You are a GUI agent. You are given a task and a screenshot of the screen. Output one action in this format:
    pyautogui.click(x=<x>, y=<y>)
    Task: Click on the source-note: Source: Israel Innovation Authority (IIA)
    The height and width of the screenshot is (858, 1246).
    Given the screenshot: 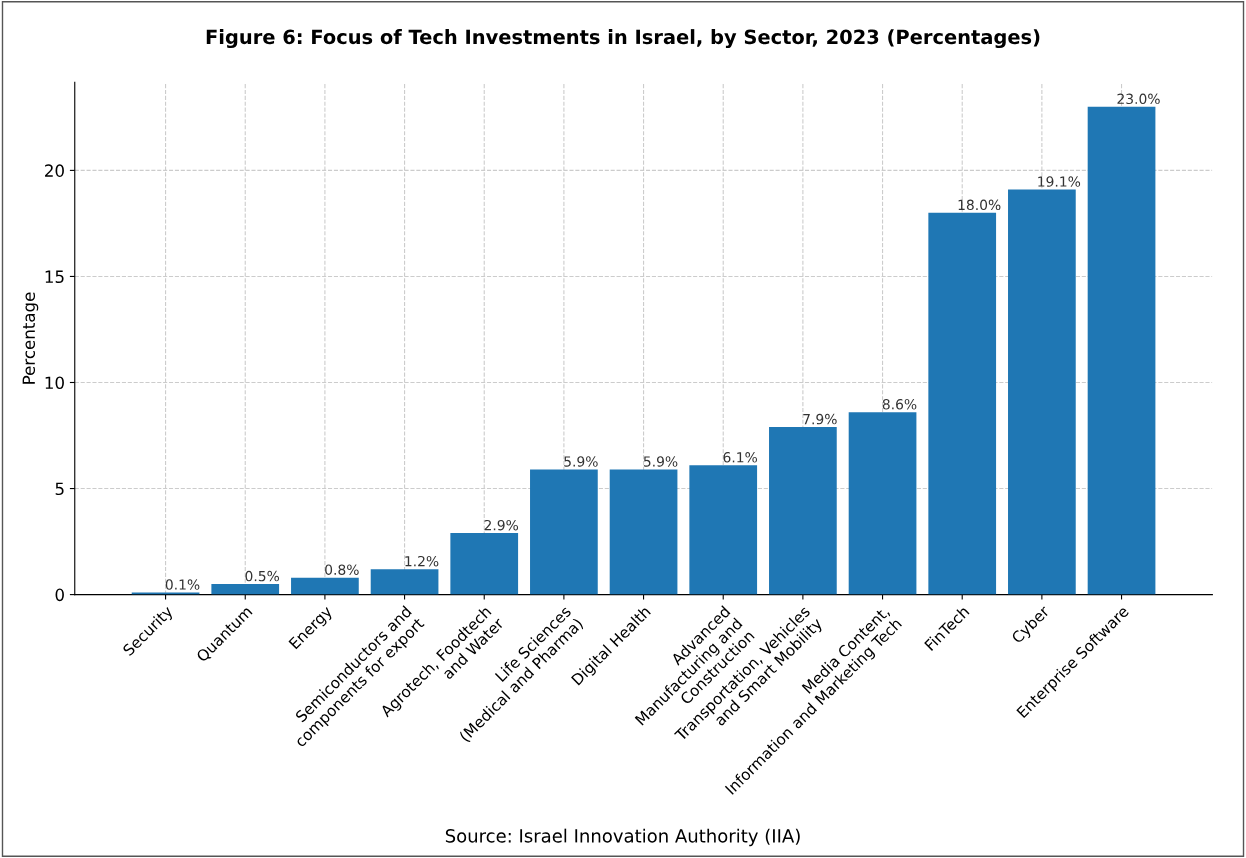 What is the action you would take?
    pyautogui.click(x=622, y=837)
    